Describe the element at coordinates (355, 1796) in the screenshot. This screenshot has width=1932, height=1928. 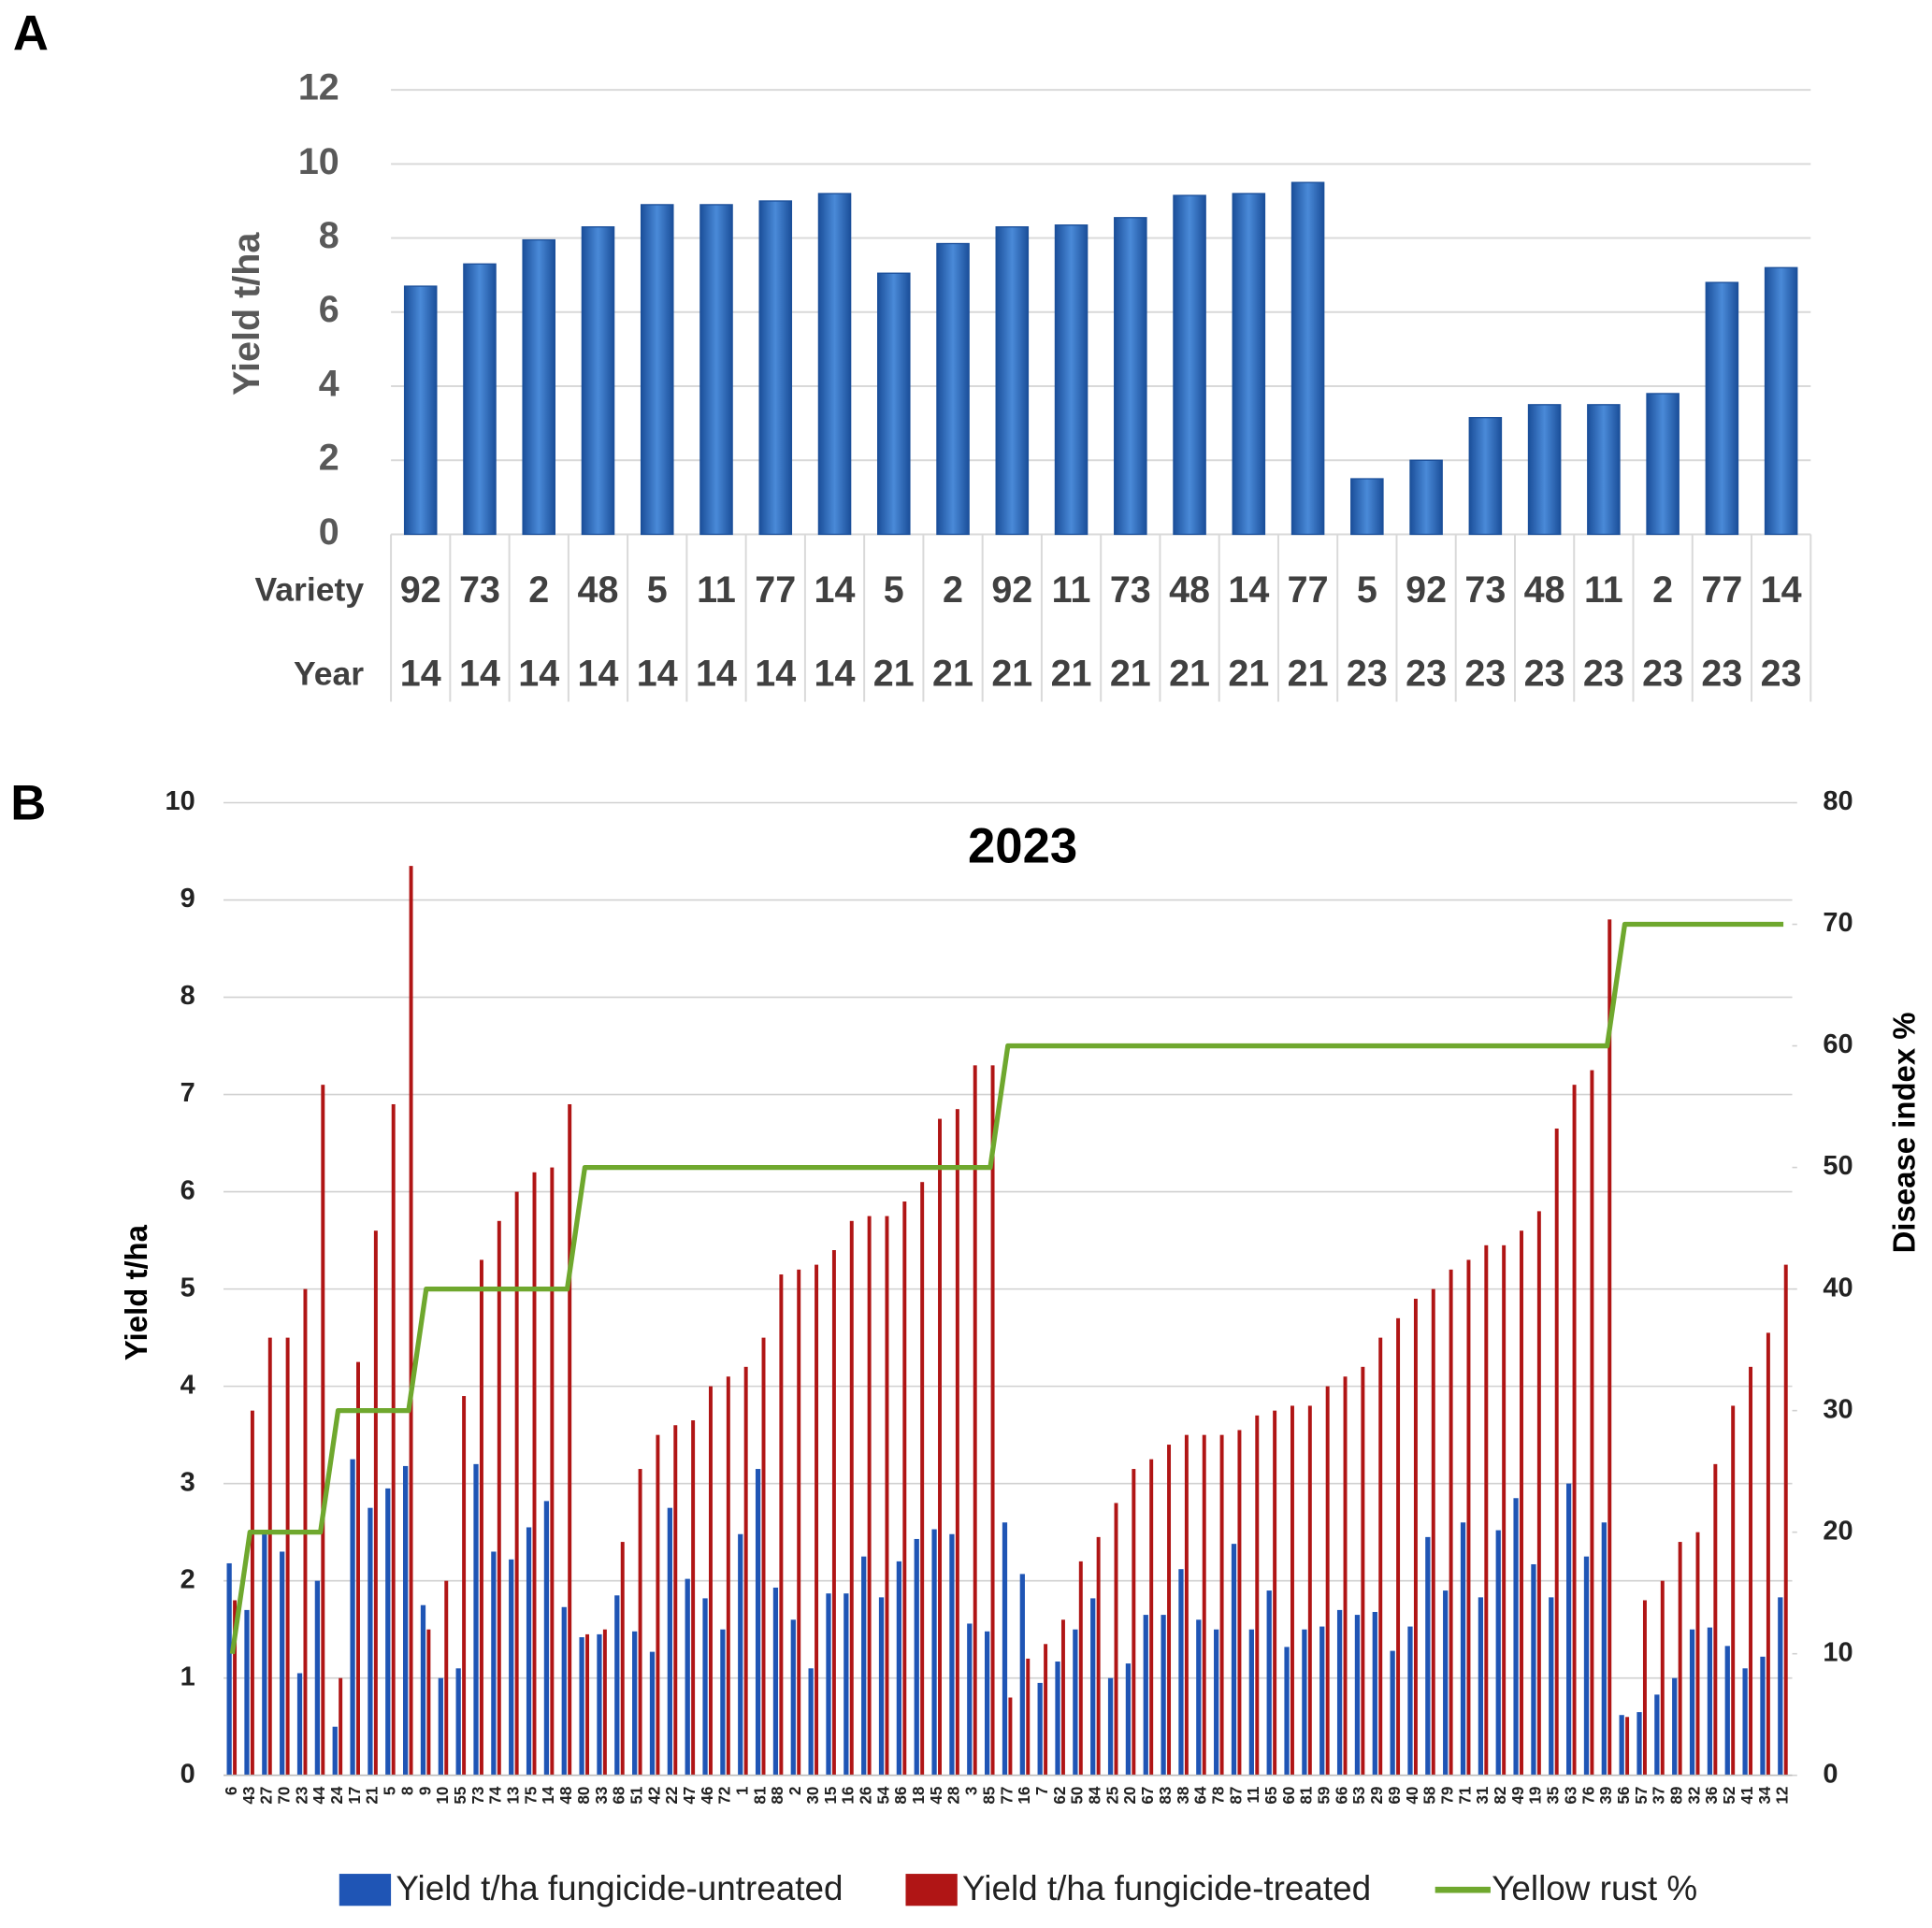
I see `x-tick-label: 17` at that location.